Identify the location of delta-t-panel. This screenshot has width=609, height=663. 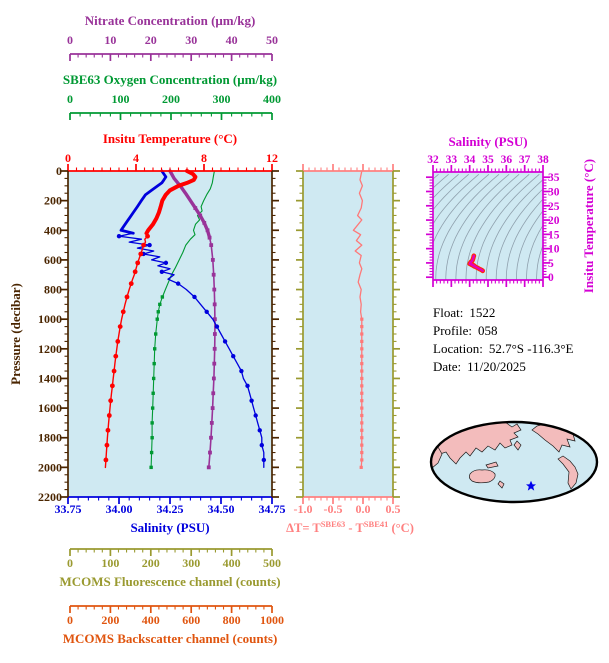
(348, 333).